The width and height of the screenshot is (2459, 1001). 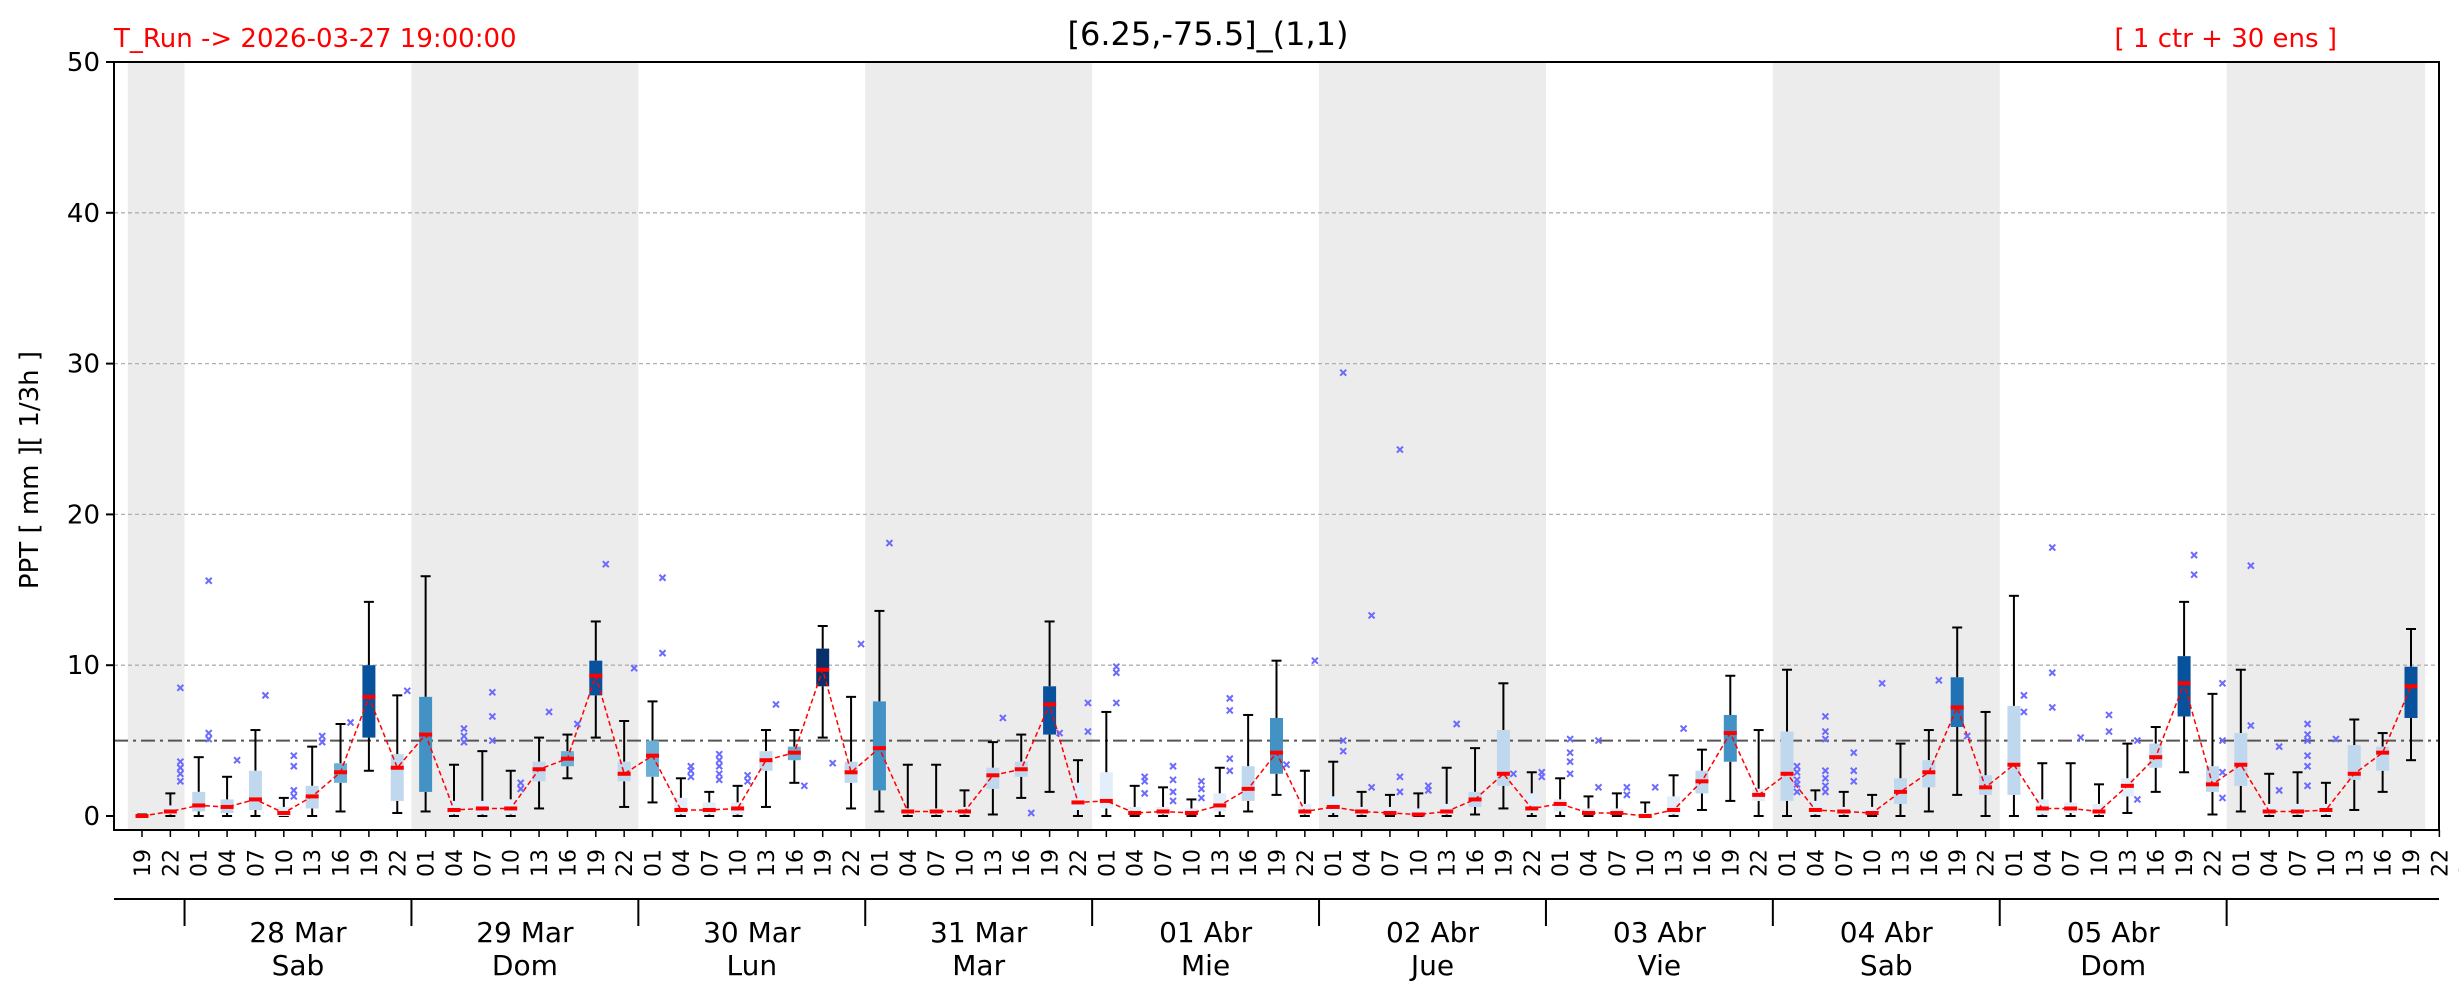 What do you see at coordinates (1205, 932) in the screenshot?
I see `day-date-label: 01 Abr` at bounding box center [1205, 932].